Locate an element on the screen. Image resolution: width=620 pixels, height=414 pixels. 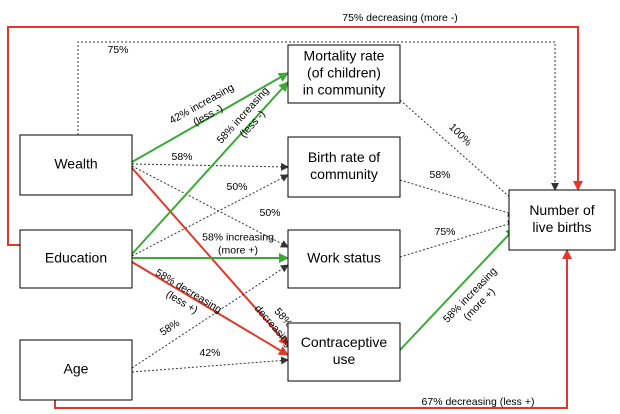
edge-label: 67% decreasing (less +) is located at coordinates (478, 402).